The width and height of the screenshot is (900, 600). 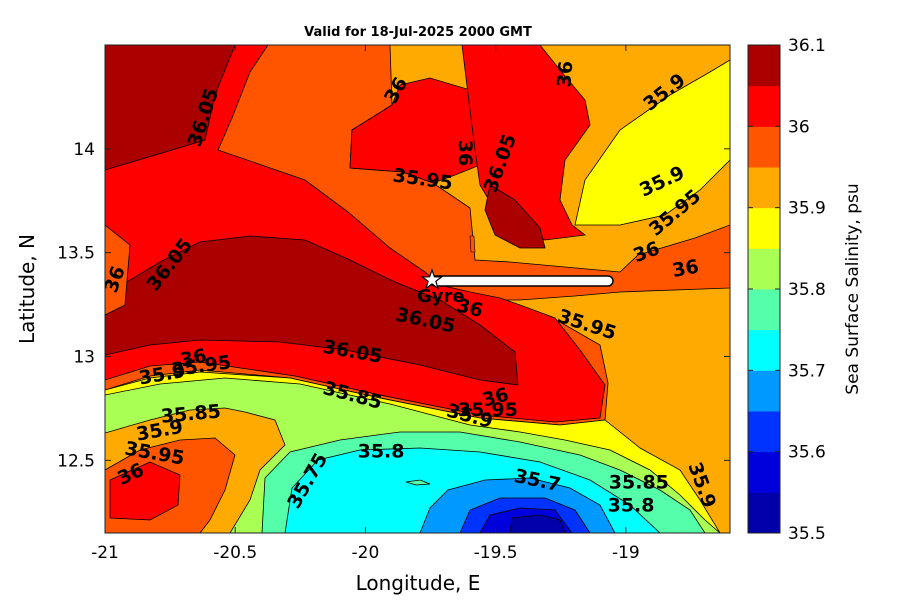 What do you see at coordinates (652, 142) in the screenshot?
I see `band-35.85-35.9-northeast` at bounding box center [652, 142].